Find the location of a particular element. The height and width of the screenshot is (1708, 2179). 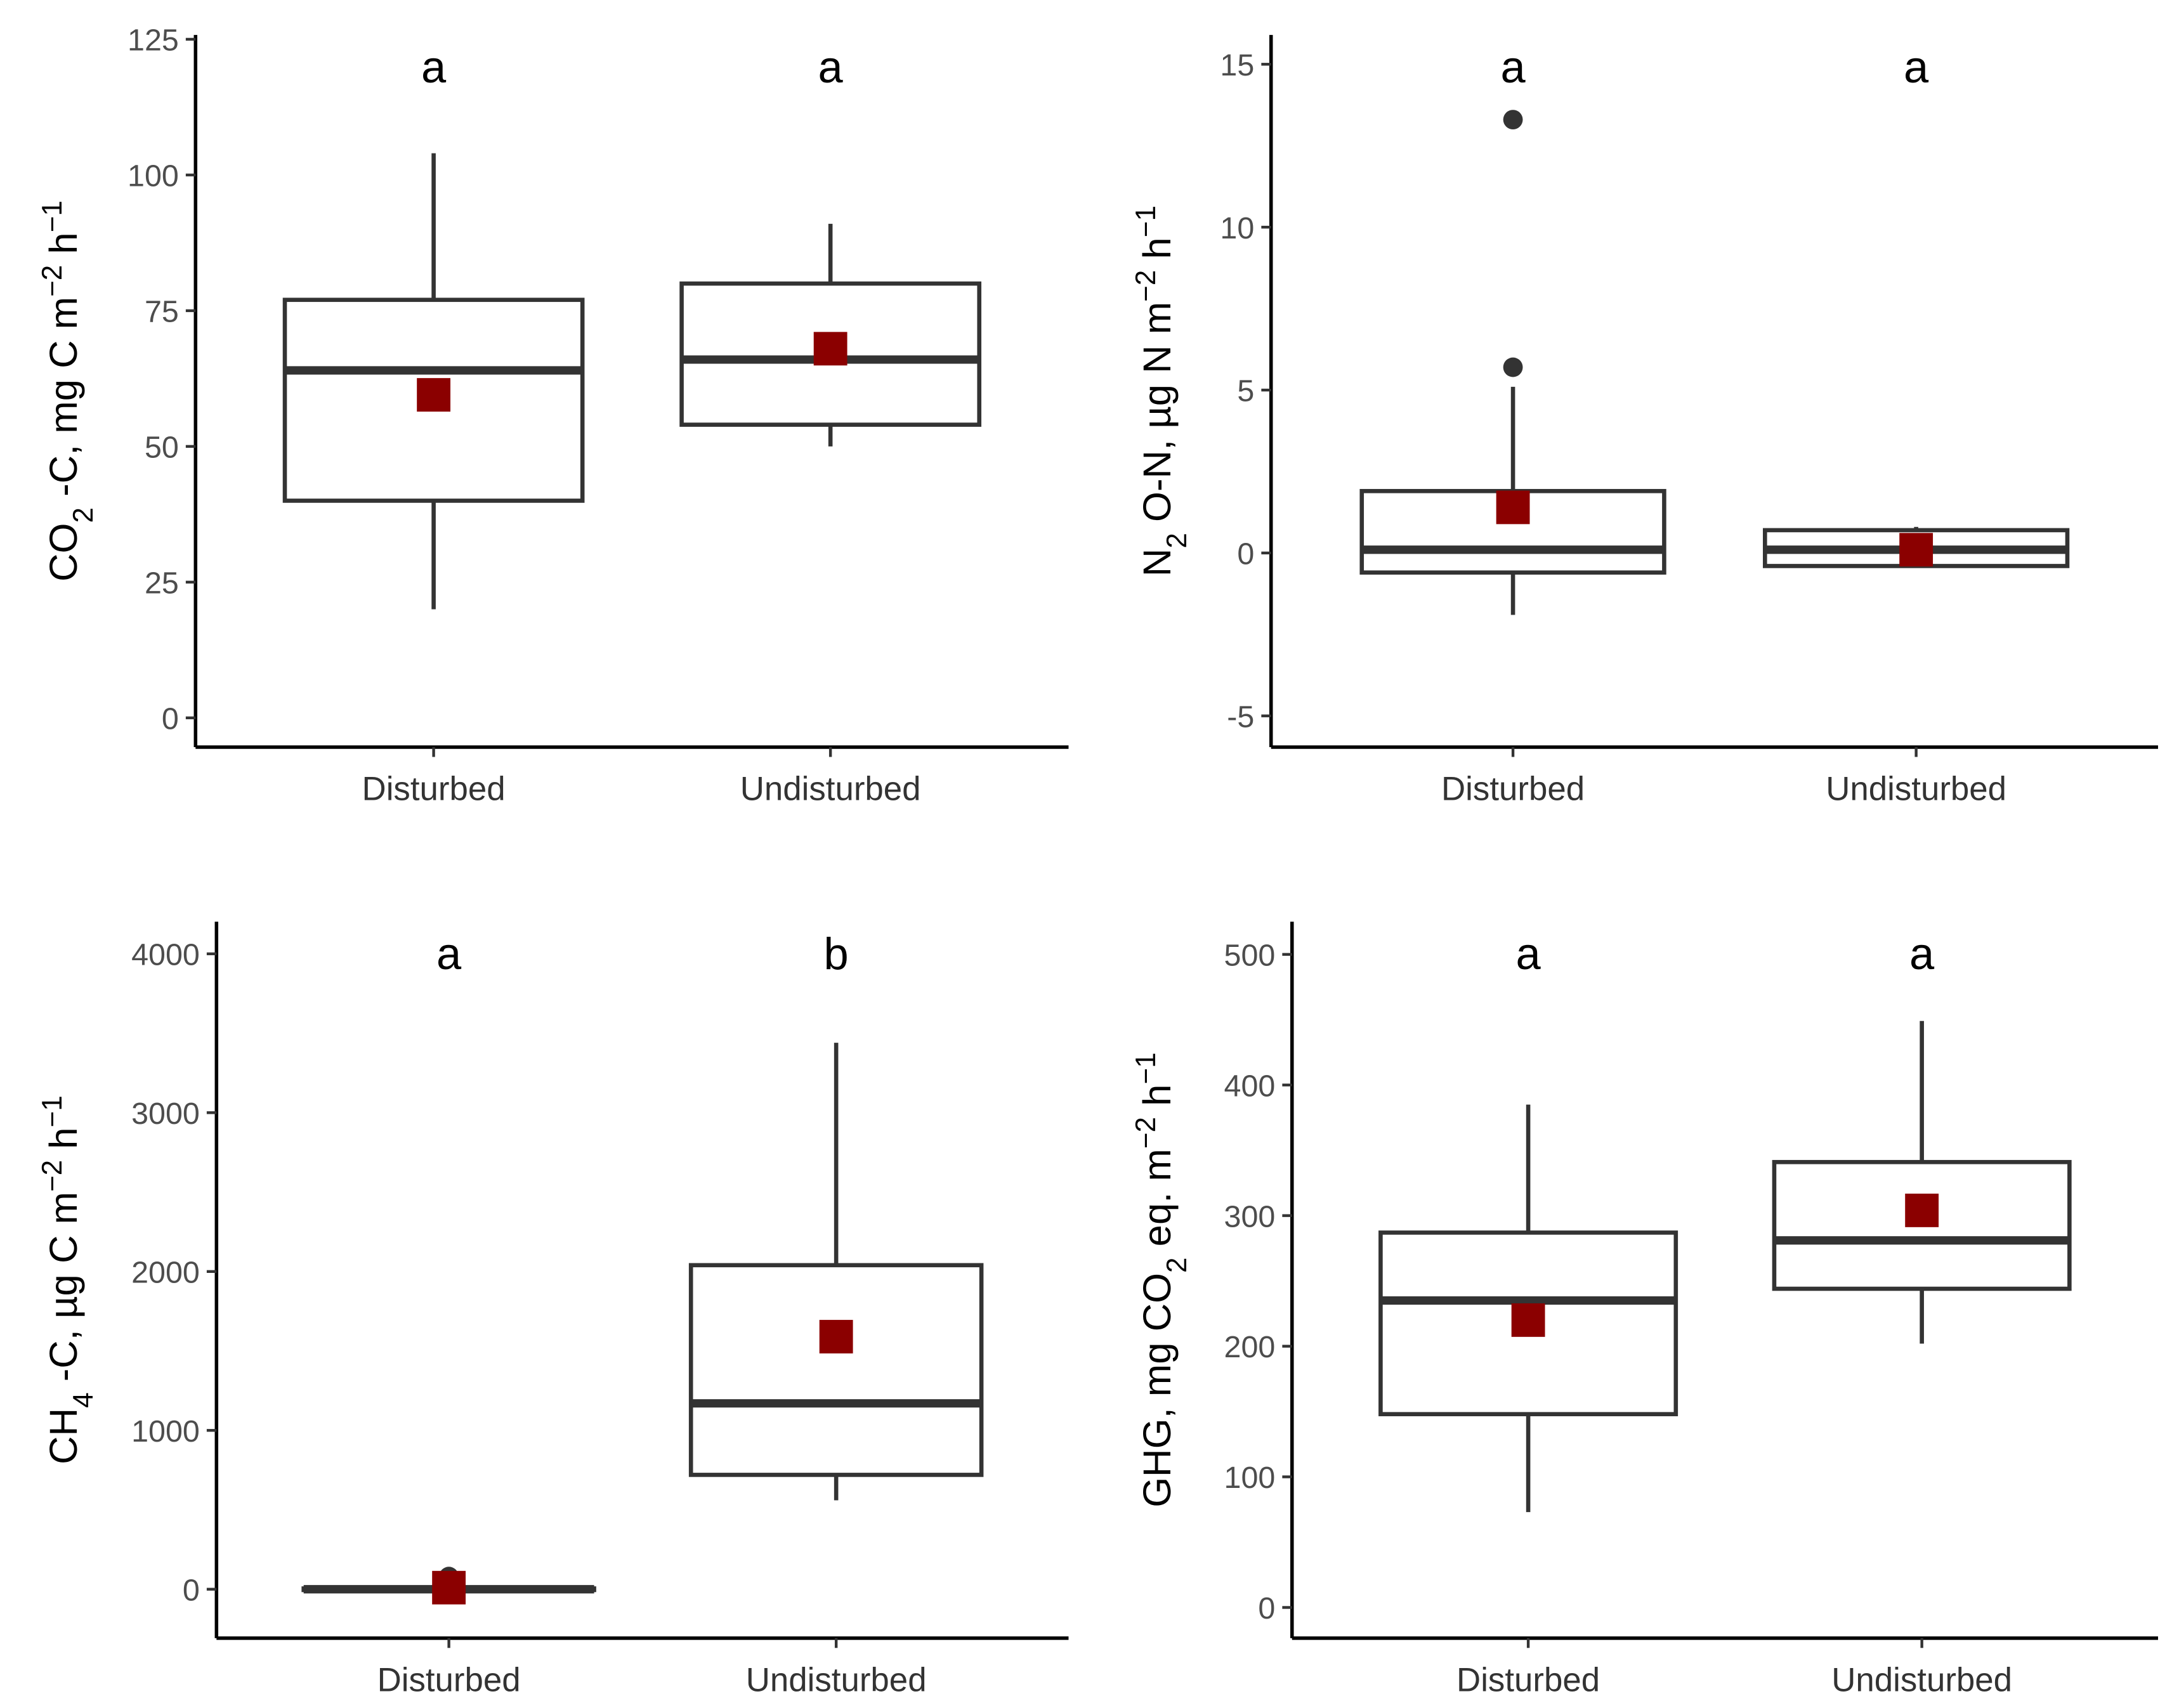

y-tick-label: 1000 is located at coordinates (165, 1431).